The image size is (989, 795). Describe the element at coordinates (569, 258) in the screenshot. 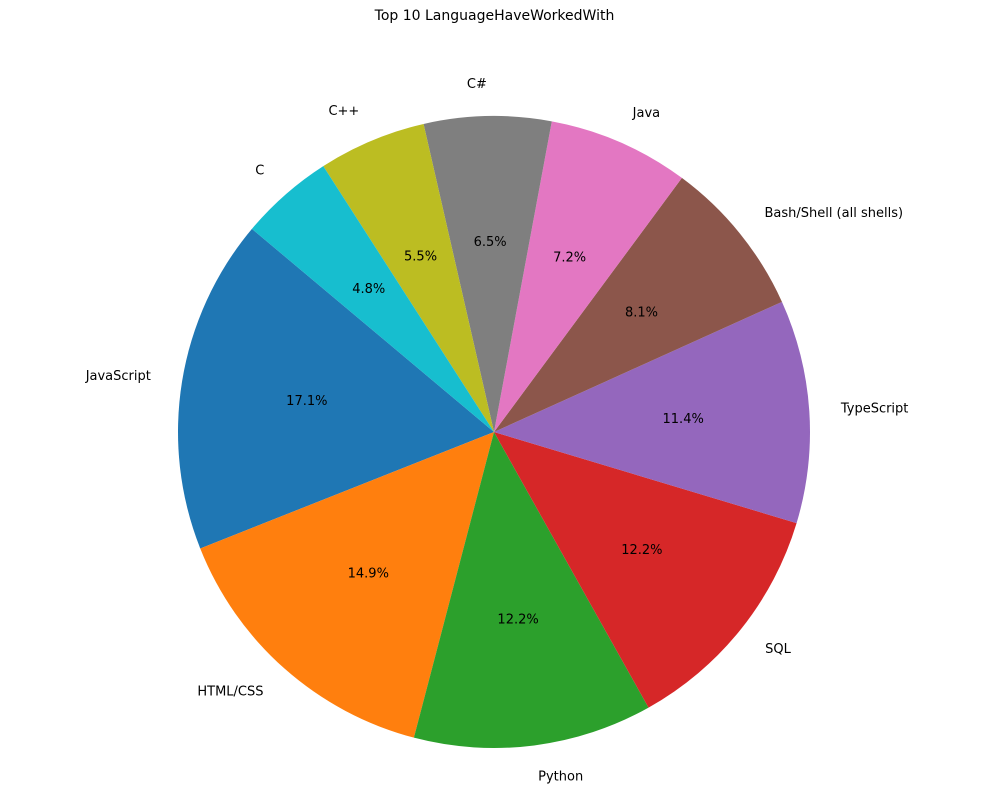

I see `pct-label-java: 7.2%` at that location.